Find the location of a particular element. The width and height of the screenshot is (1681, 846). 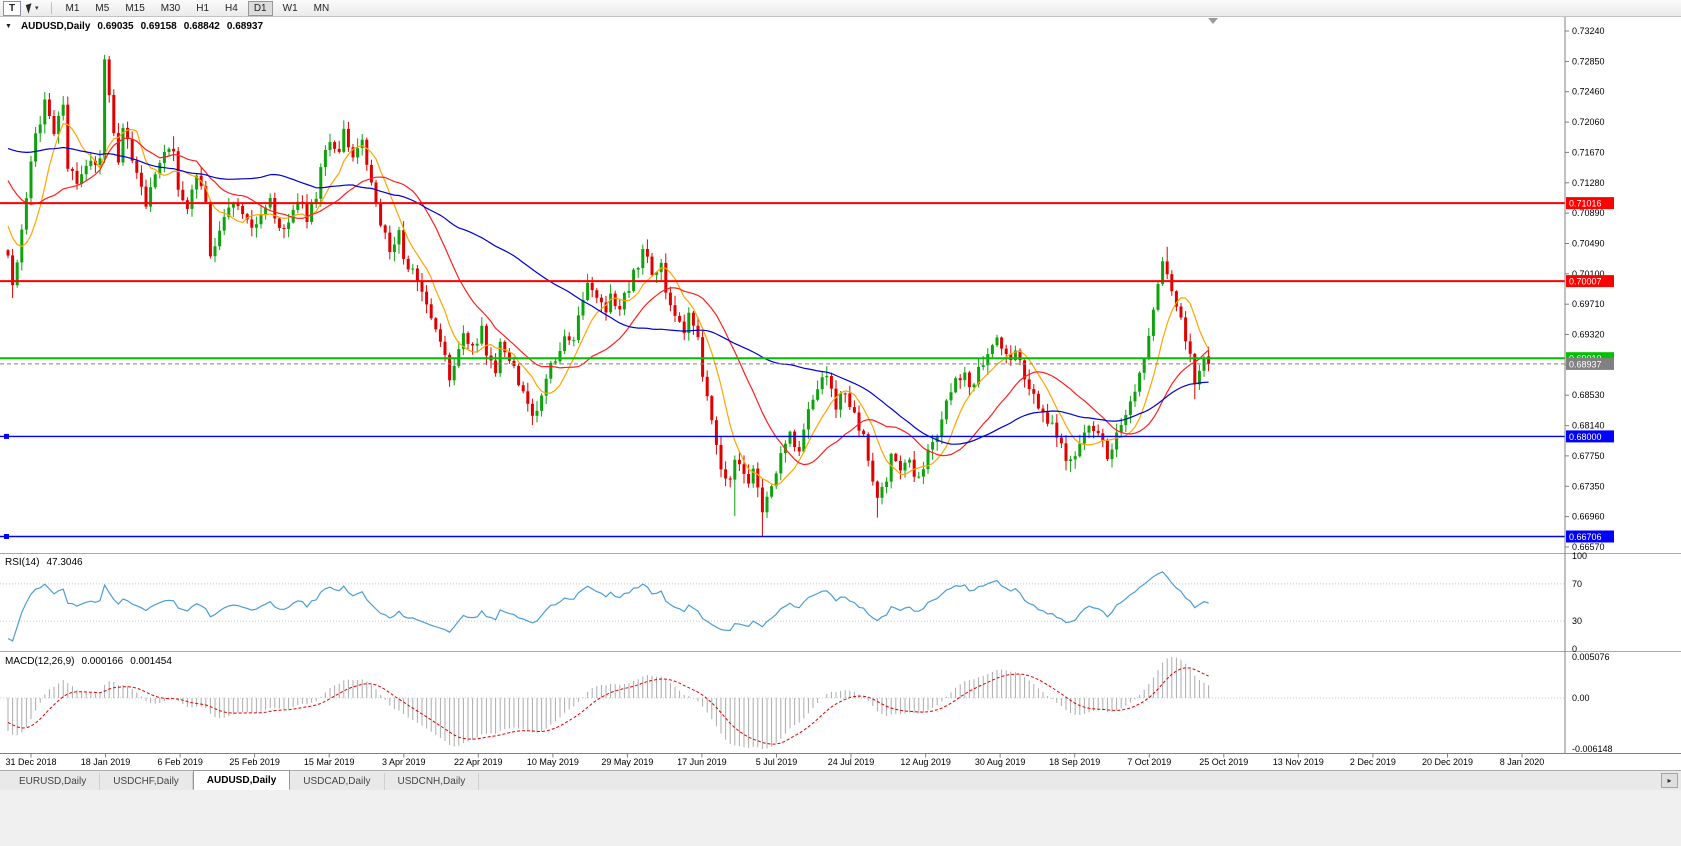

macd-histogram is located at coordinates (608, 703).